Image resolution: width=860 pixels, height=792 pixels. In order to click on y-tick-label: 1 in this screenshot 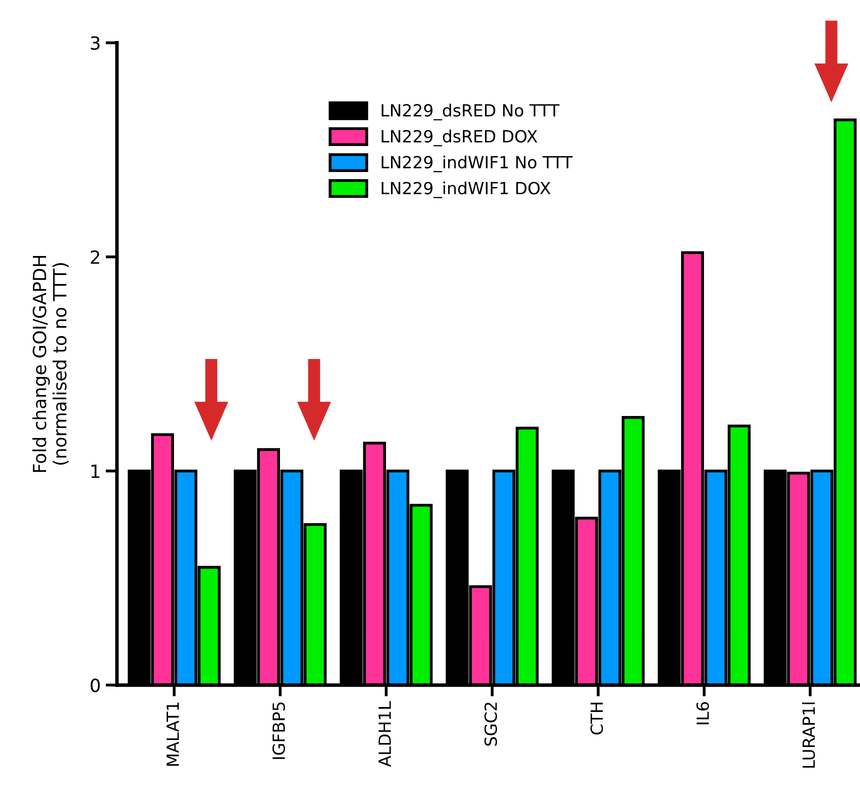, I will do `click(95, 471)`.